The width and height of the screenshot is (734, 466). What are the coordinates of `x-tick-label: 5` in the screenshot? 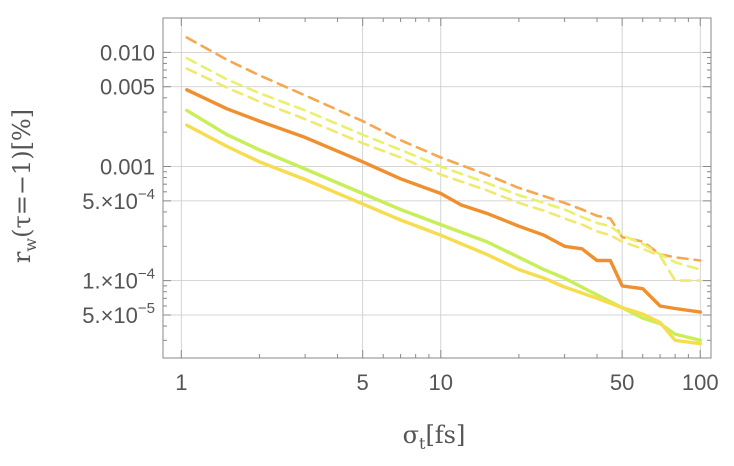 It's located at (363, 382).